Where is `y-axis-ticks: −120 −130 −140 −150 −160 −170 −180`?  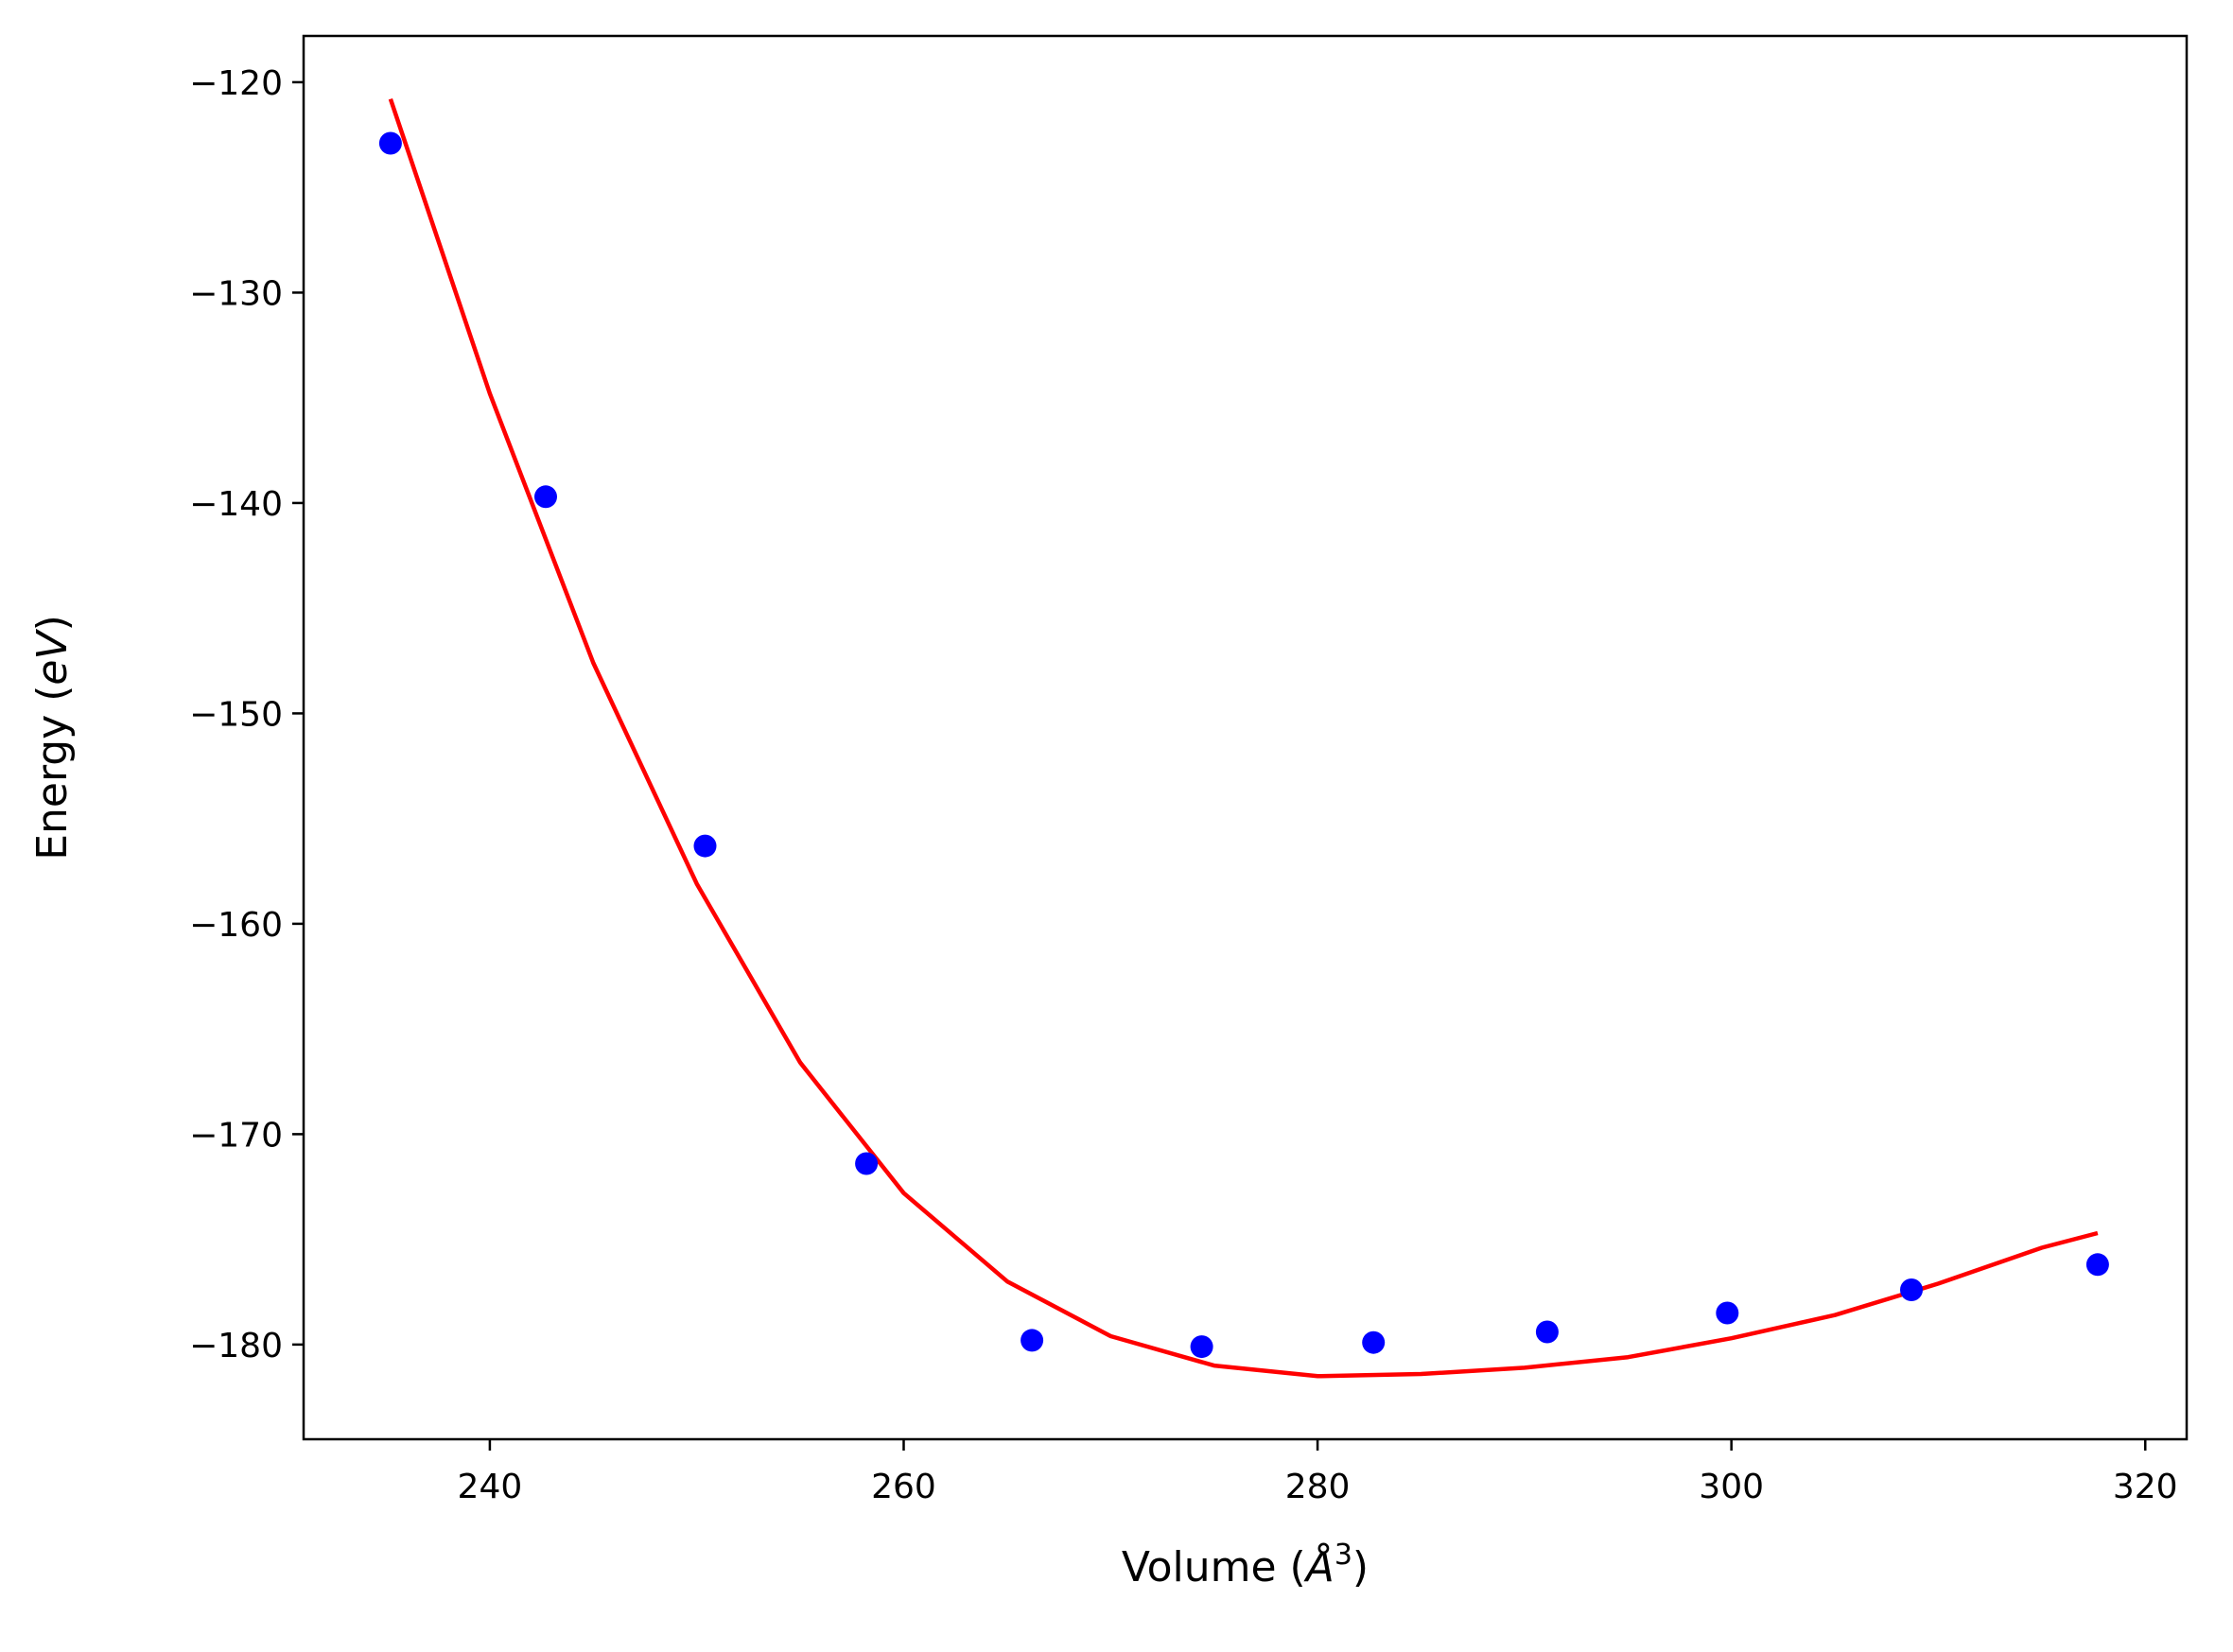 y-axis-ticks: −120 −130 −140 −150 −160 −170 −180 is located at coordinates (247, 715).